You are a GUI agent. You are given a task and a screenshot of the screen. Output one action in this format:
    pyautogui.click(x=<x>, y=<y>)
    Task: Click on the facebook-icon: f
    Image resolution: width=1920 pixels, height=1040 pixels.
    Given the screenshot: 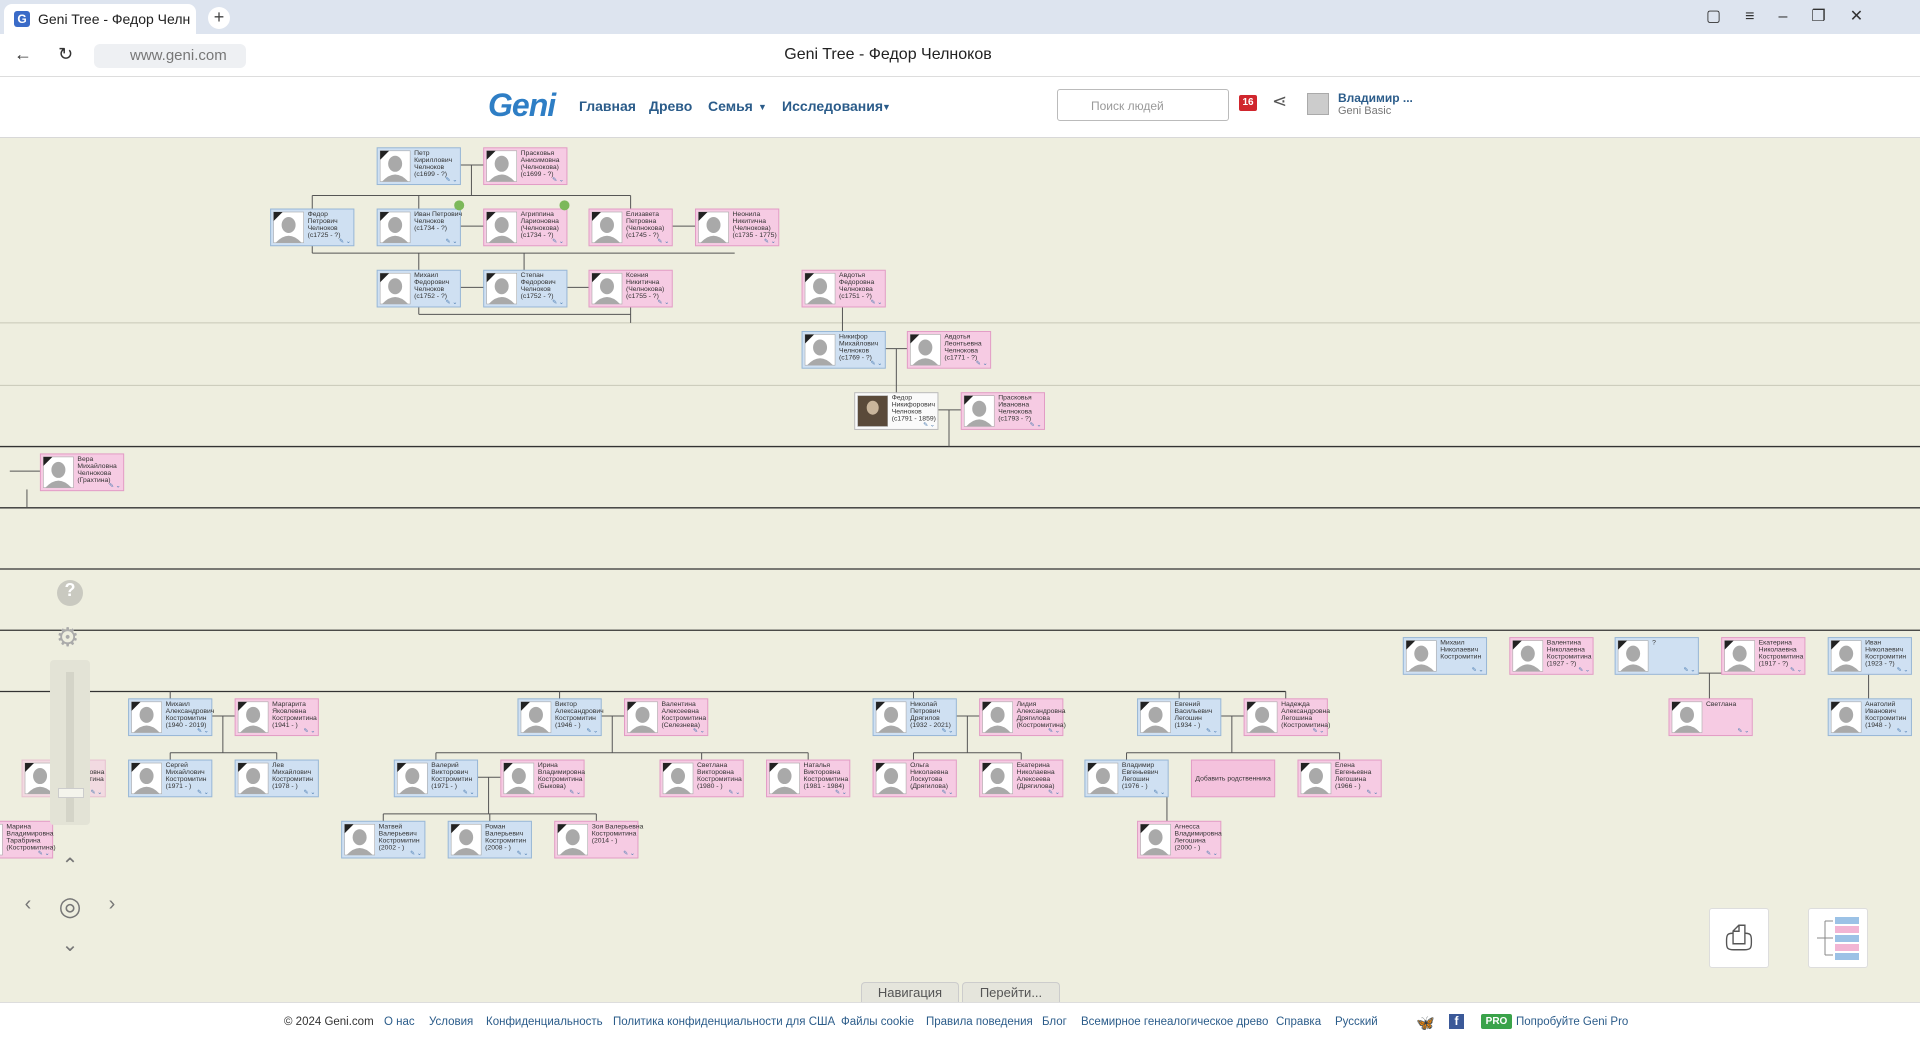 What is the action you would take?
    pyautogui.click(x=1456, y=1021)
    